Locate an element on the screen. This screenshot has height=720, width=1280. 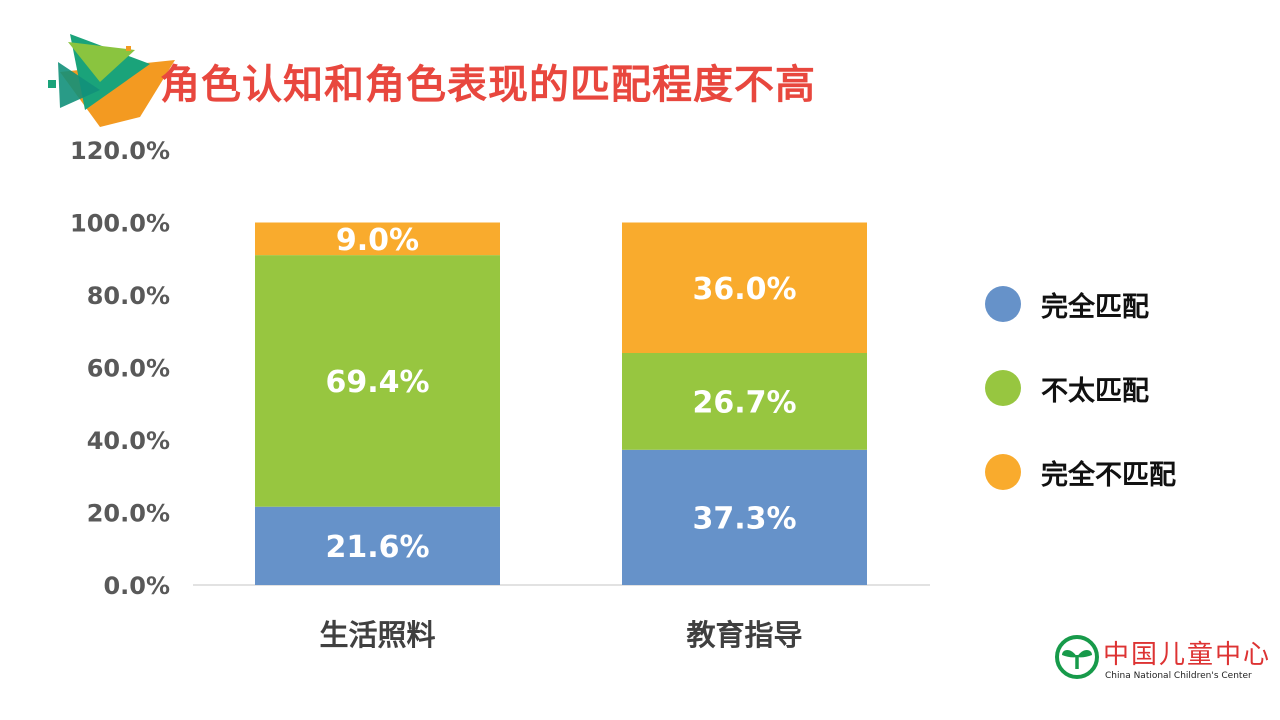
data-label: 9.0% is located at coordinates (377, 240).